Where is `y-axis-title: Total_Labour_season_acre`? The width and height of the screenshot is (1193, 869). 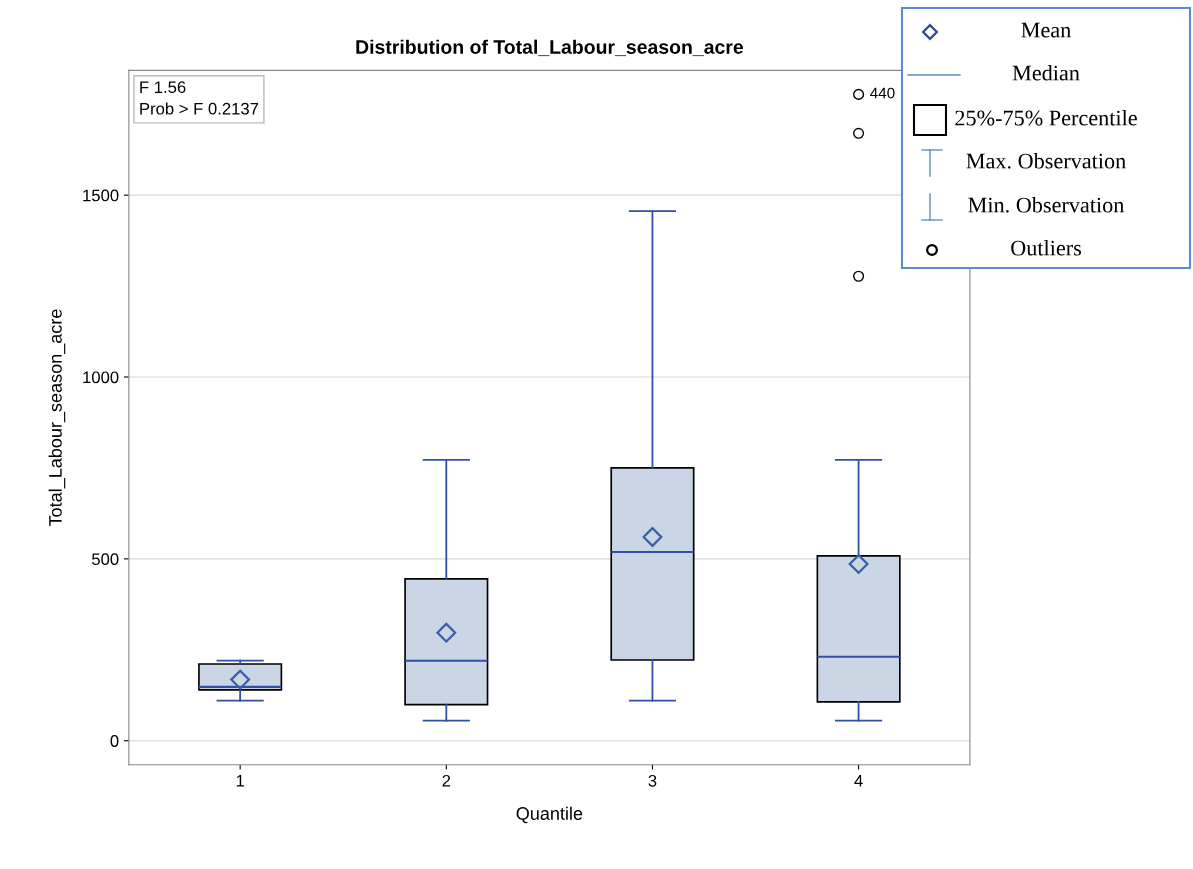 y-axis-title: Total_Labour_season_acre is located at coordinates (57, 418).